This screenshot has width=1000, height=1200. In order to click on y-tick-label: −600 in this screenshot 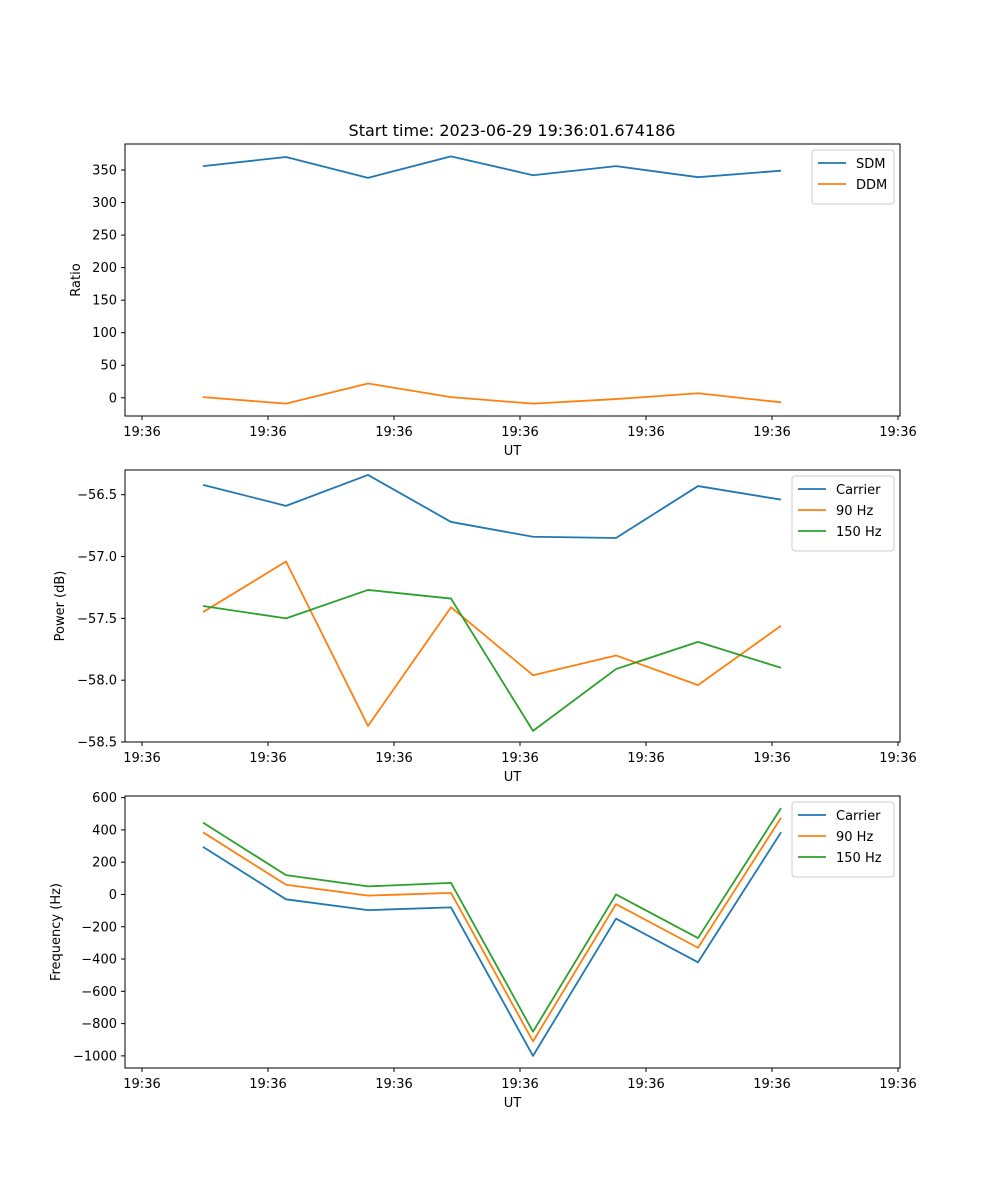, I will do `click(99, 992)`.